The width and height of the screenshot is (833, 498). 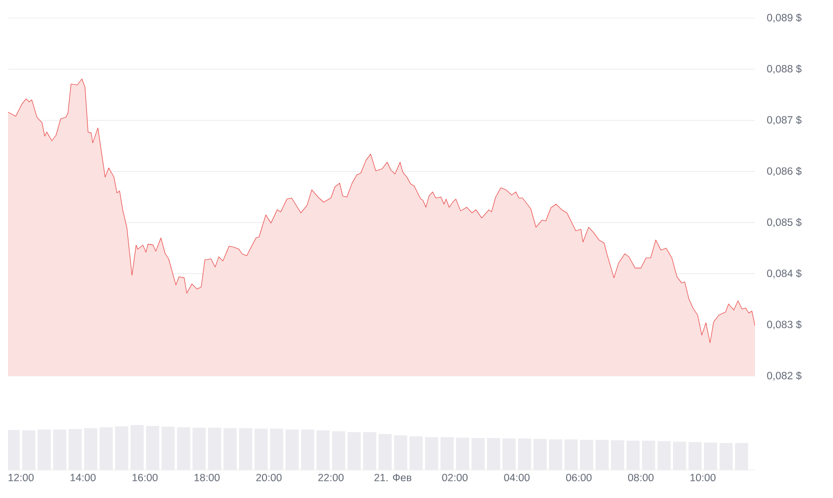 I want to click on x-tick-label: 16:00, so click(x=145, y=478).